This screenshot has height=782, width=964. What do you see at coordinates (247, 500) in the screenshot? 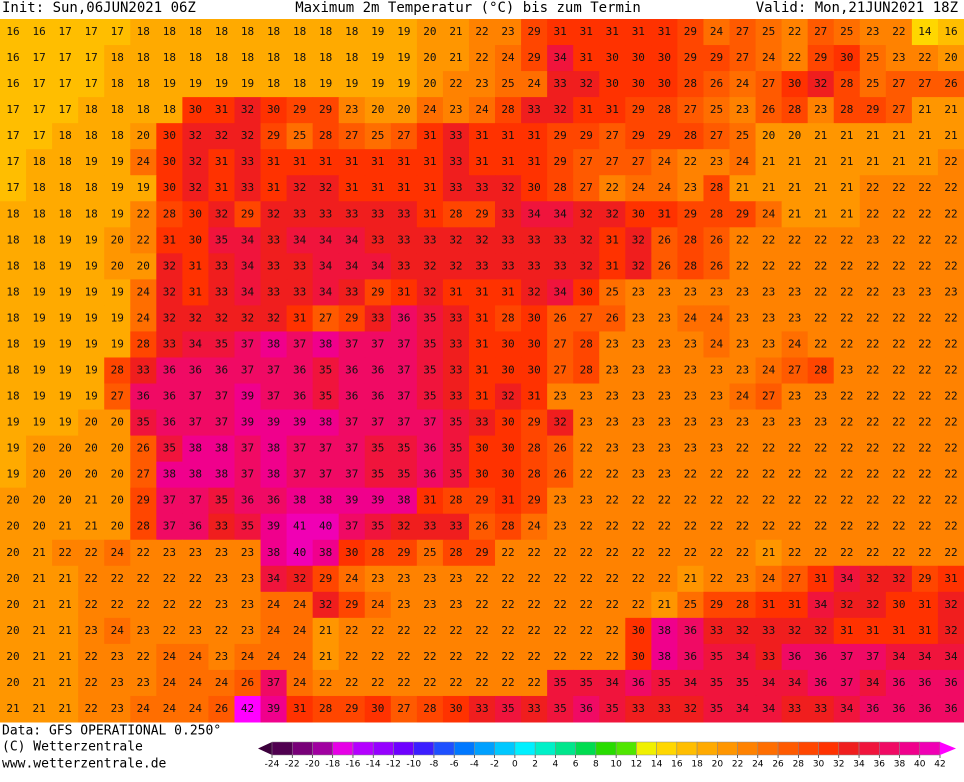
I see `temperature-label: 36` at bounding box center [247, 500].